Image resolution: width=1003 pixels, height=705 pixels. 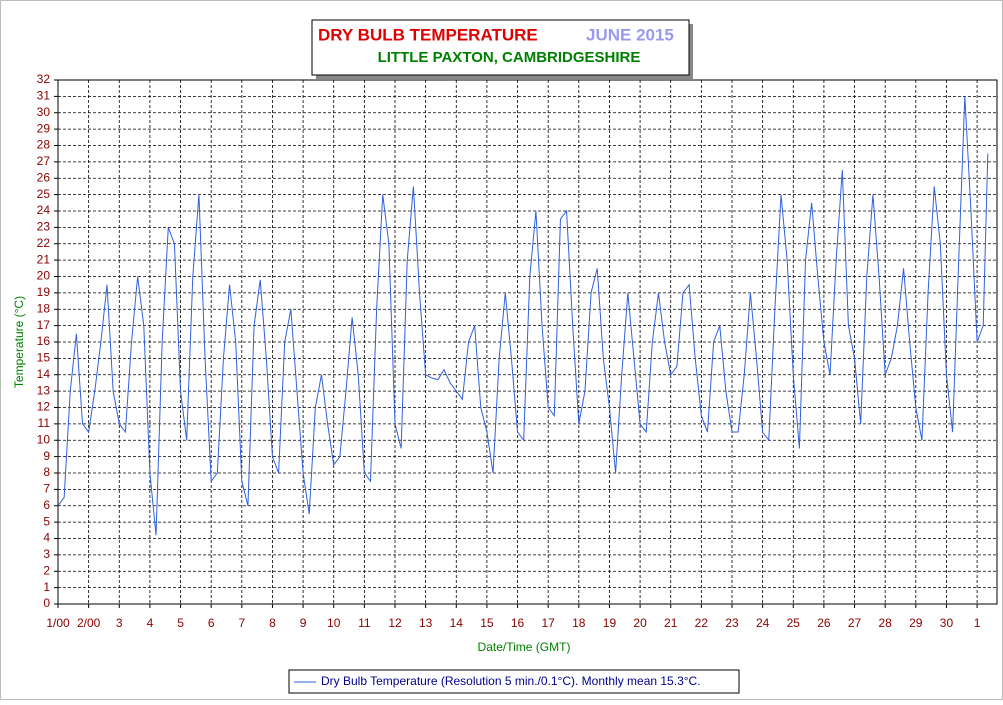 I want to click on x-tick-label: 3, so click(x=119, y=623).